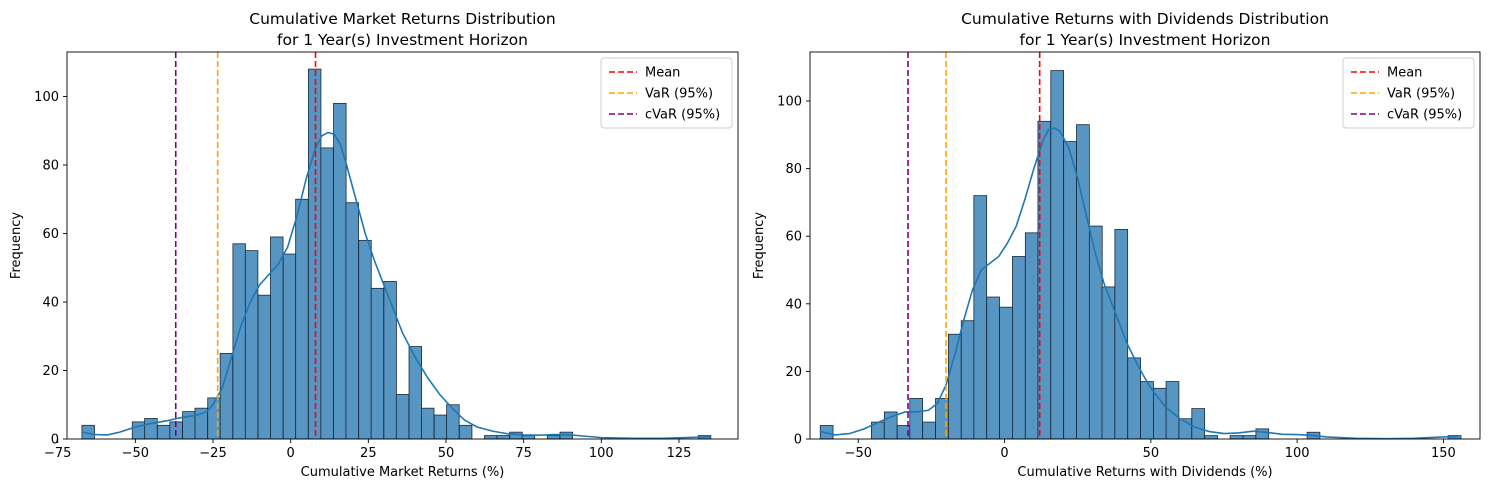  Describe the element at coordinates (523, 453) in the screenshot. I see `x-tick-label: 75` at that location.